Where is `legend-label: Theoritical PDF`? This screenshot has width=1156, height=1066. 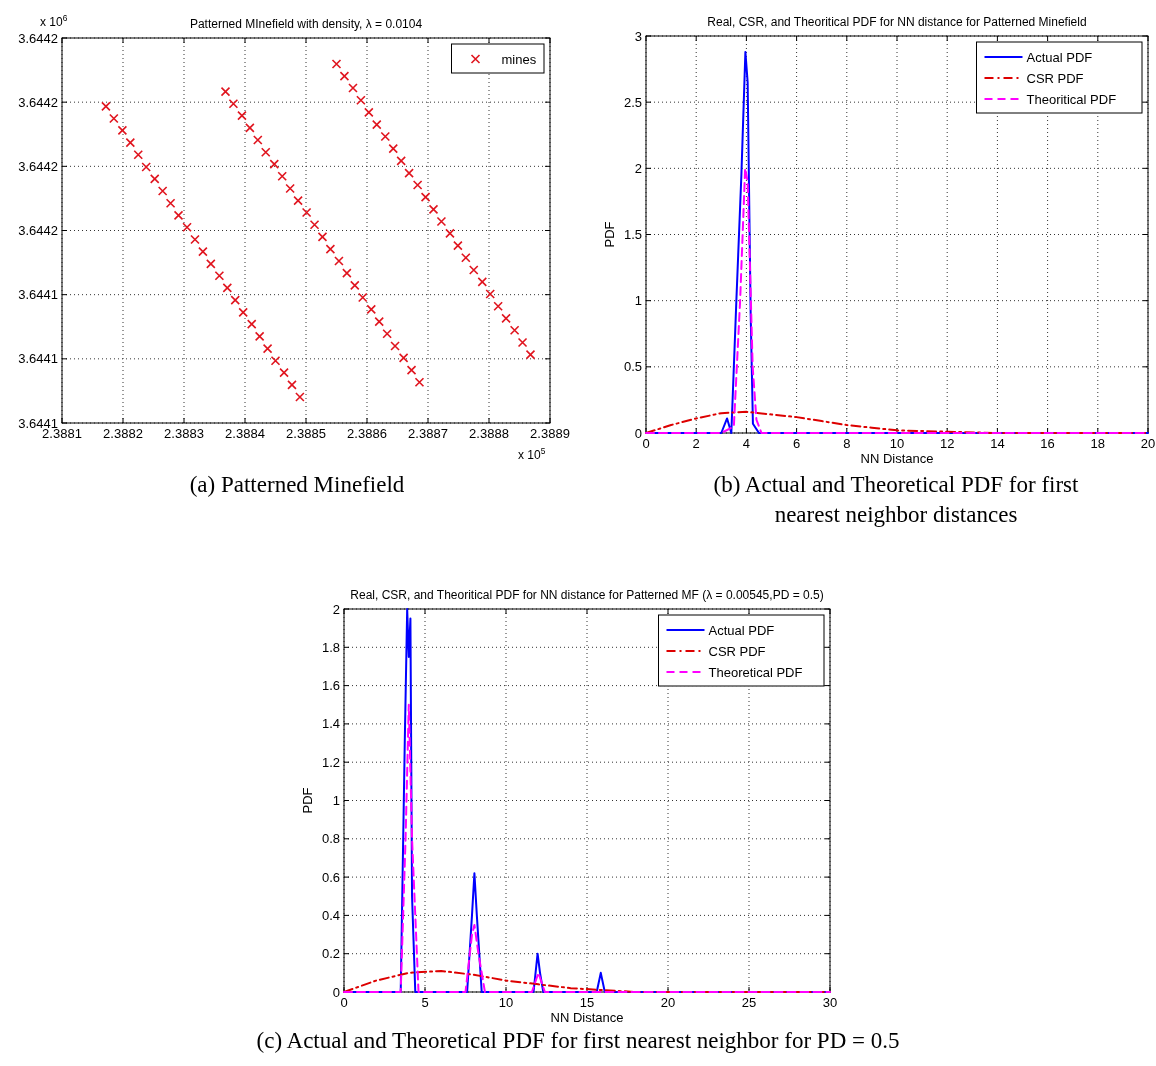
legend-label: Theoritical PDF is located at coordinates (1071, 99).